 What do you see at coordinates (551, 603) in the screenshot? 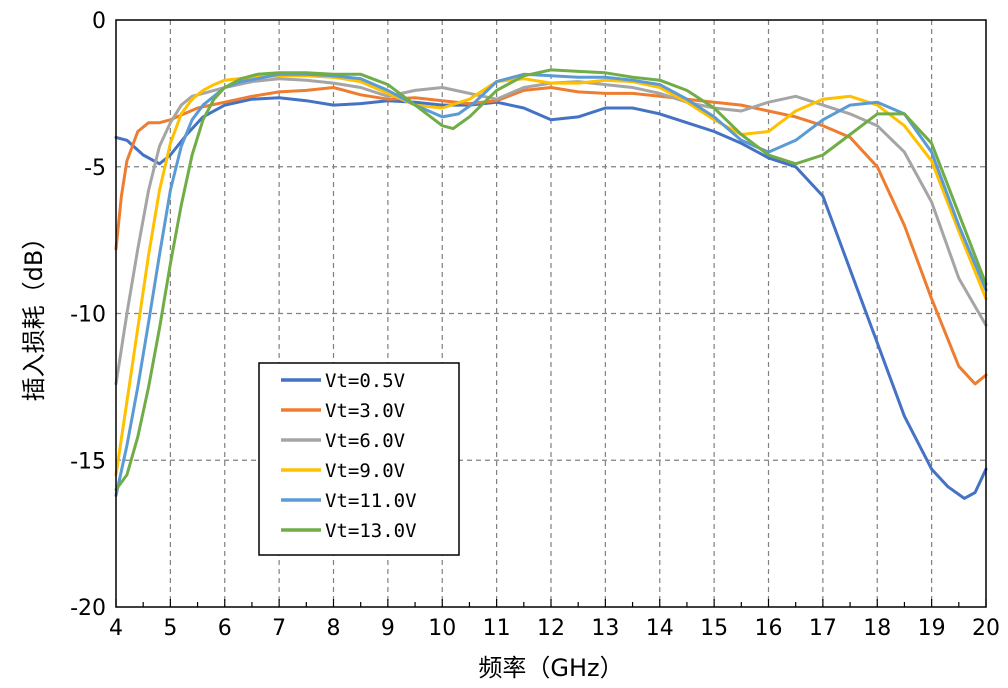
I see `minor-ticks` at bounding box center [551, 603].